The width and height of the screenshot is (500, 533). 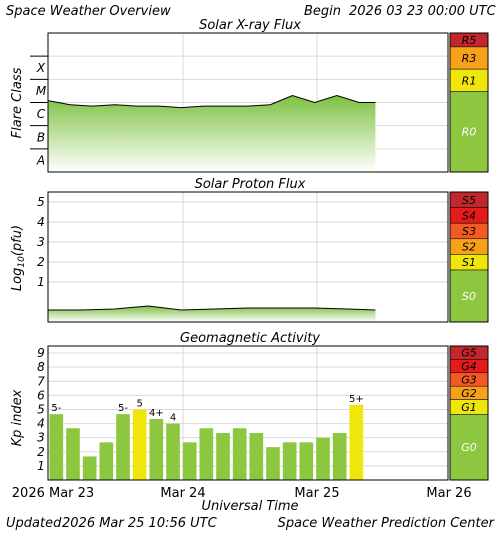 What do you see at coordinates (469, 366) in the screenshot?
I see `kp-scale-label-G4: G4` at bounding box center [469, 366].